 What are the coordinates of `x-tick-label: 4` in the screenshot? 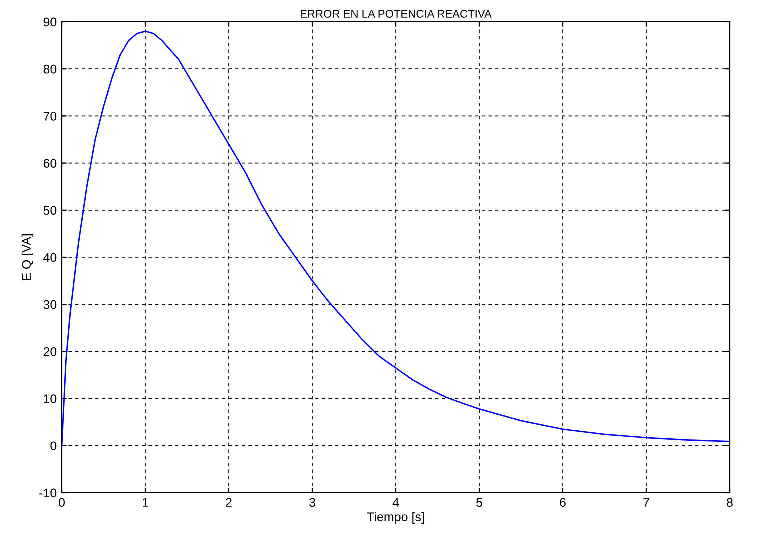 It's located at (396, 502).